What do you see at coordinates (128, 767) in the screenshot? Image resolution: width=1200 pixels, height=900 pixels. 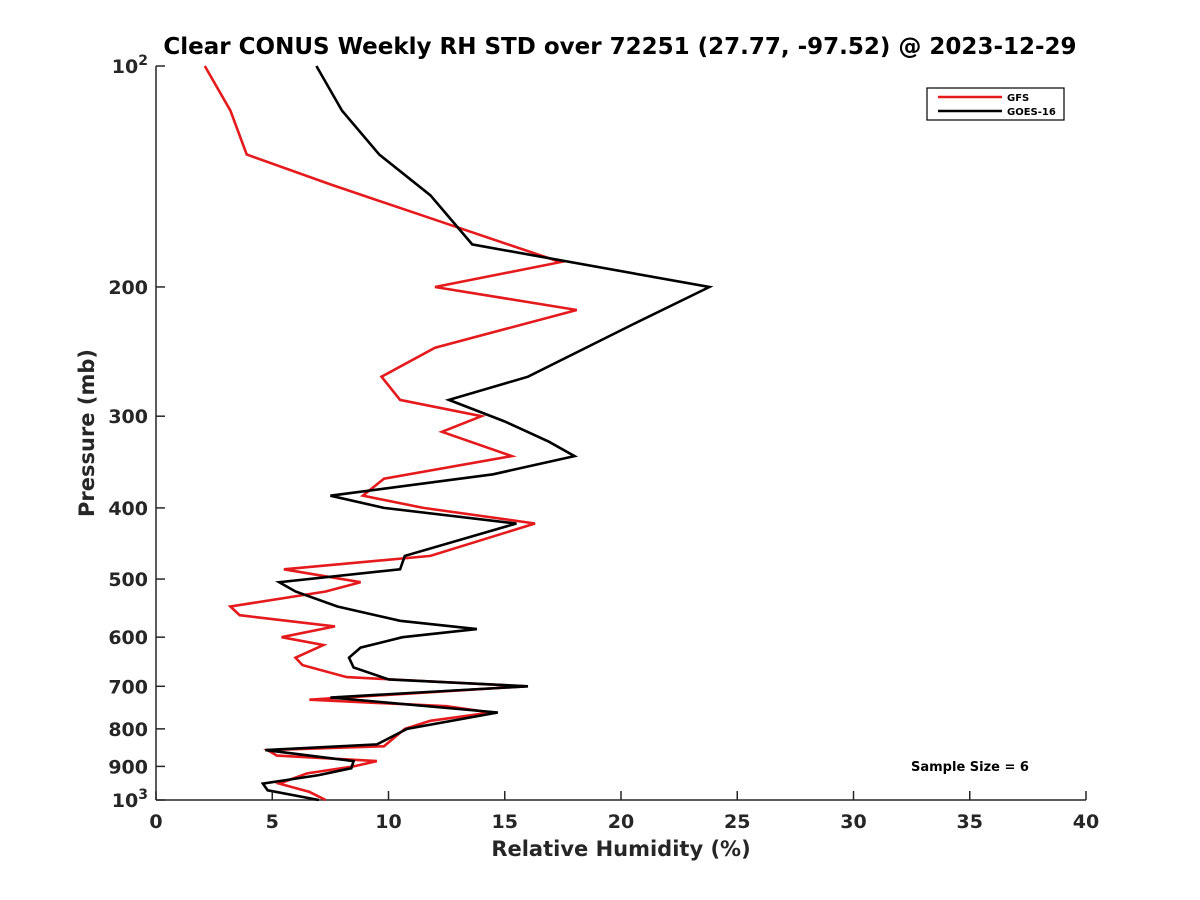 I see `y-tick-label: 900` at bounding box center [128, 767].